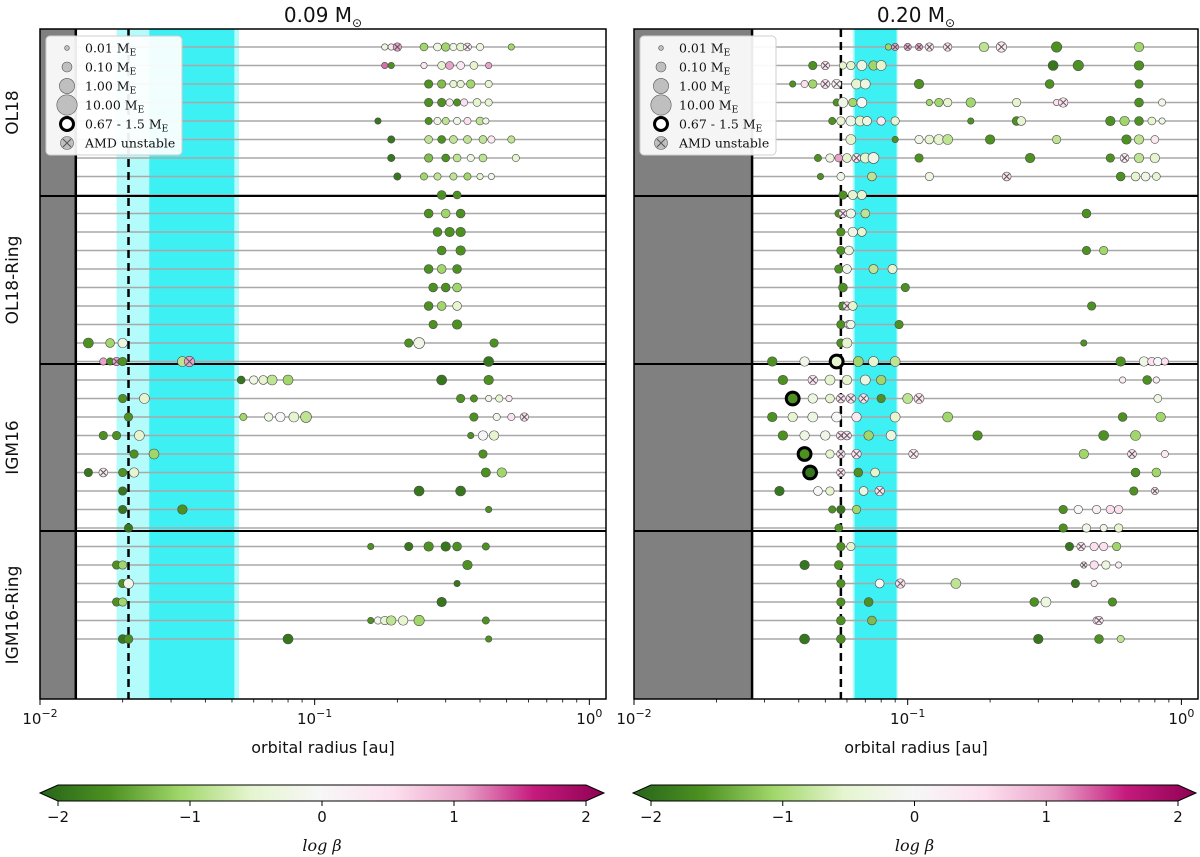 Image resolution: width=1200 pixels, height=857 pixels. Describe the element at coordinates (1181, 717) in the screenshot. I see `x-tick-label: 10⁰` at that location.